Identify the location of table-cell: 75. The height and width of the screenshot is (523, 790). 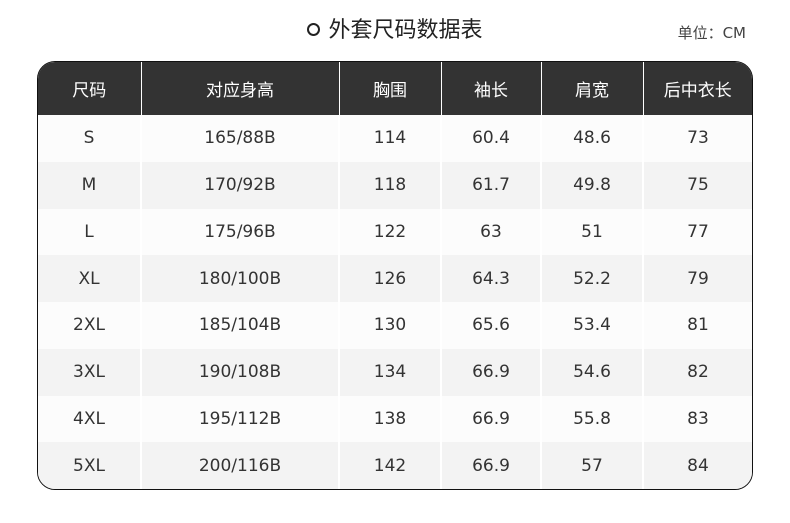
(697, 185).